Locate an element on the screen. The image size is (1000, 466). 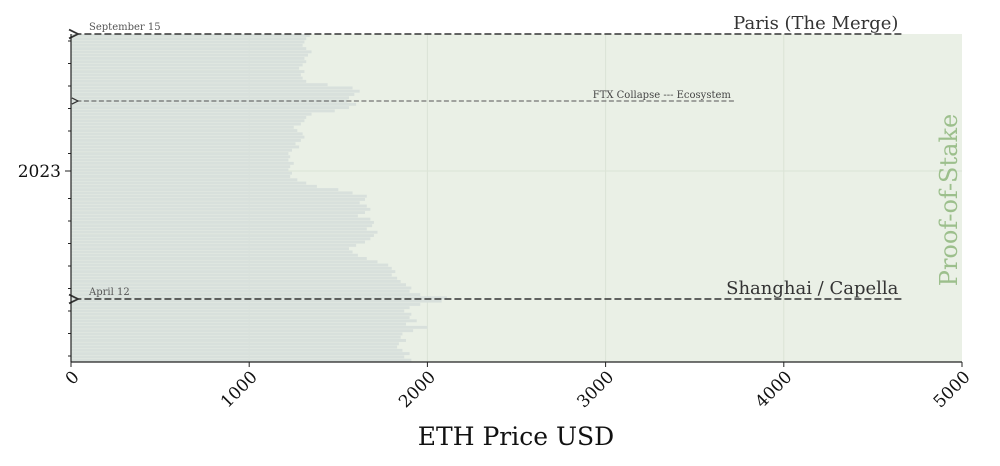
event-marker: Paris (The Merge) September 15 is located at coordinates (490, 23).